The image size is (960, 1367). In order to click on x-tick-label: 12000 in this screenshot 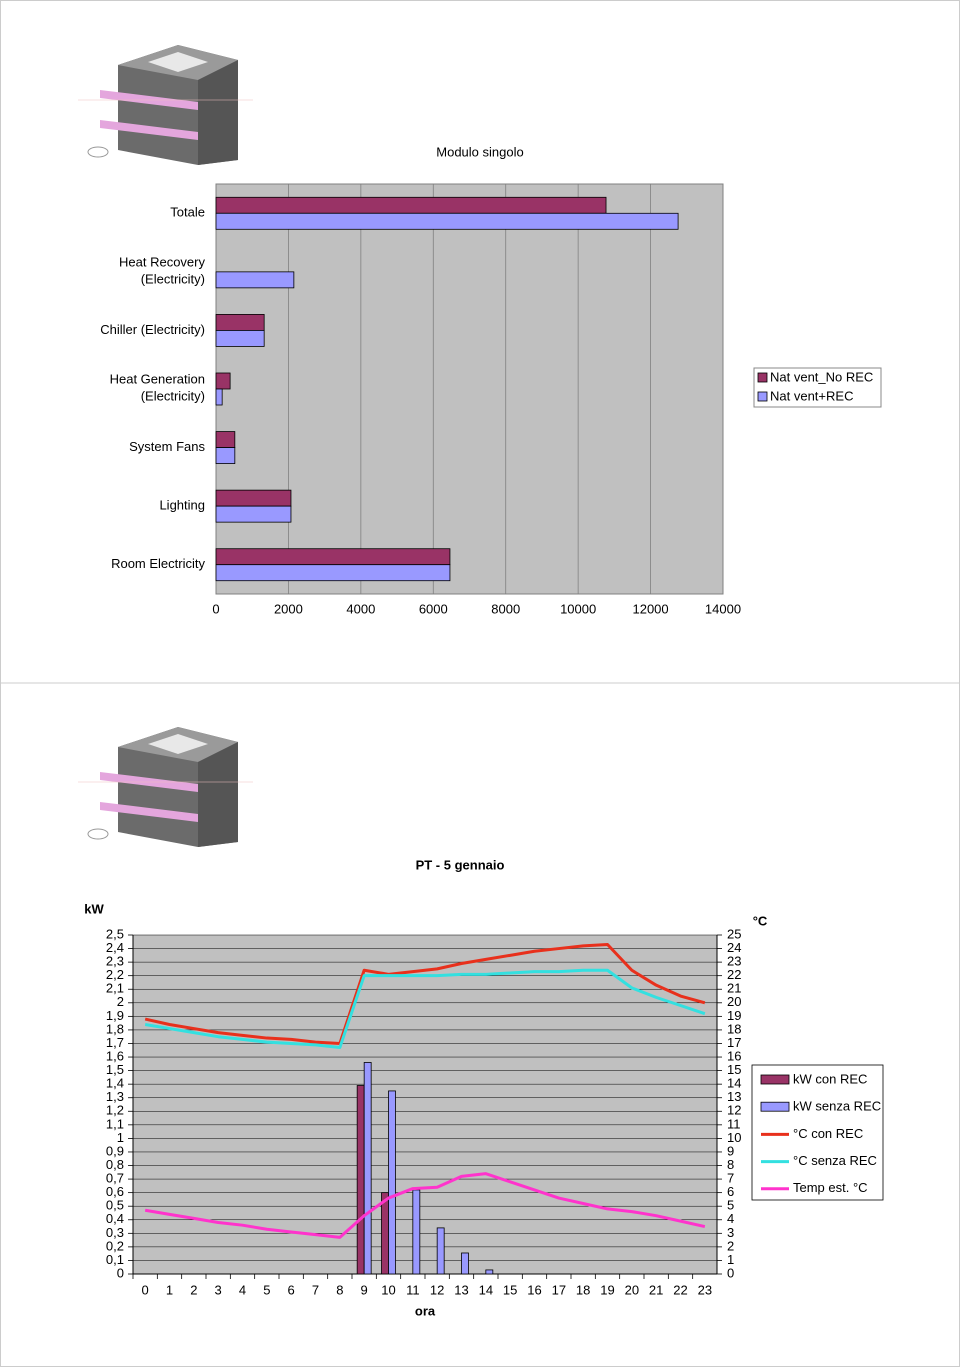, I will do `click(650, 608)`.